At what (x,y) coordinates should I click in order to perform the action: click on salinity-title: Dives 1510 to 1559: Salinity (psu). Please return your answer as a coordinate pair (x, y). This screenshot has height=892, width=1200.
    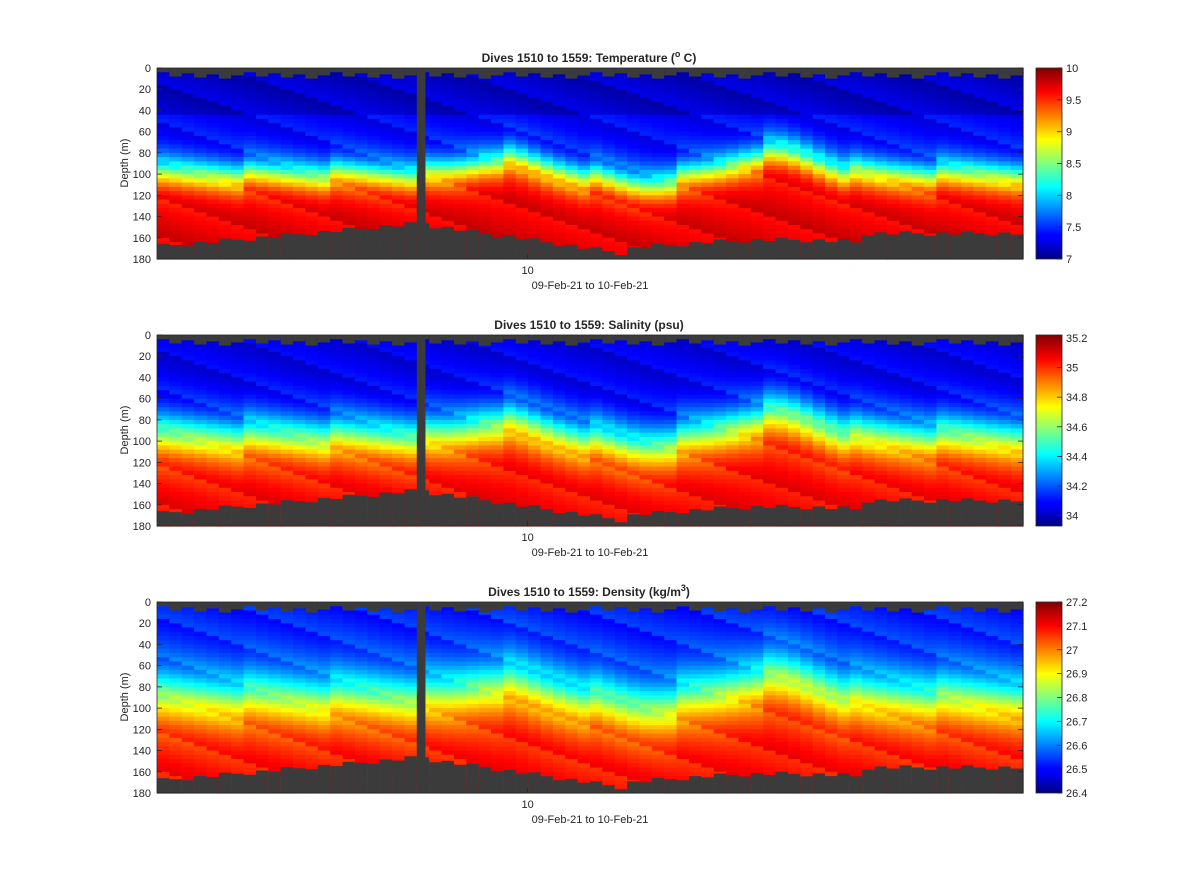
    Looking at the image, I should click on (588, 325).